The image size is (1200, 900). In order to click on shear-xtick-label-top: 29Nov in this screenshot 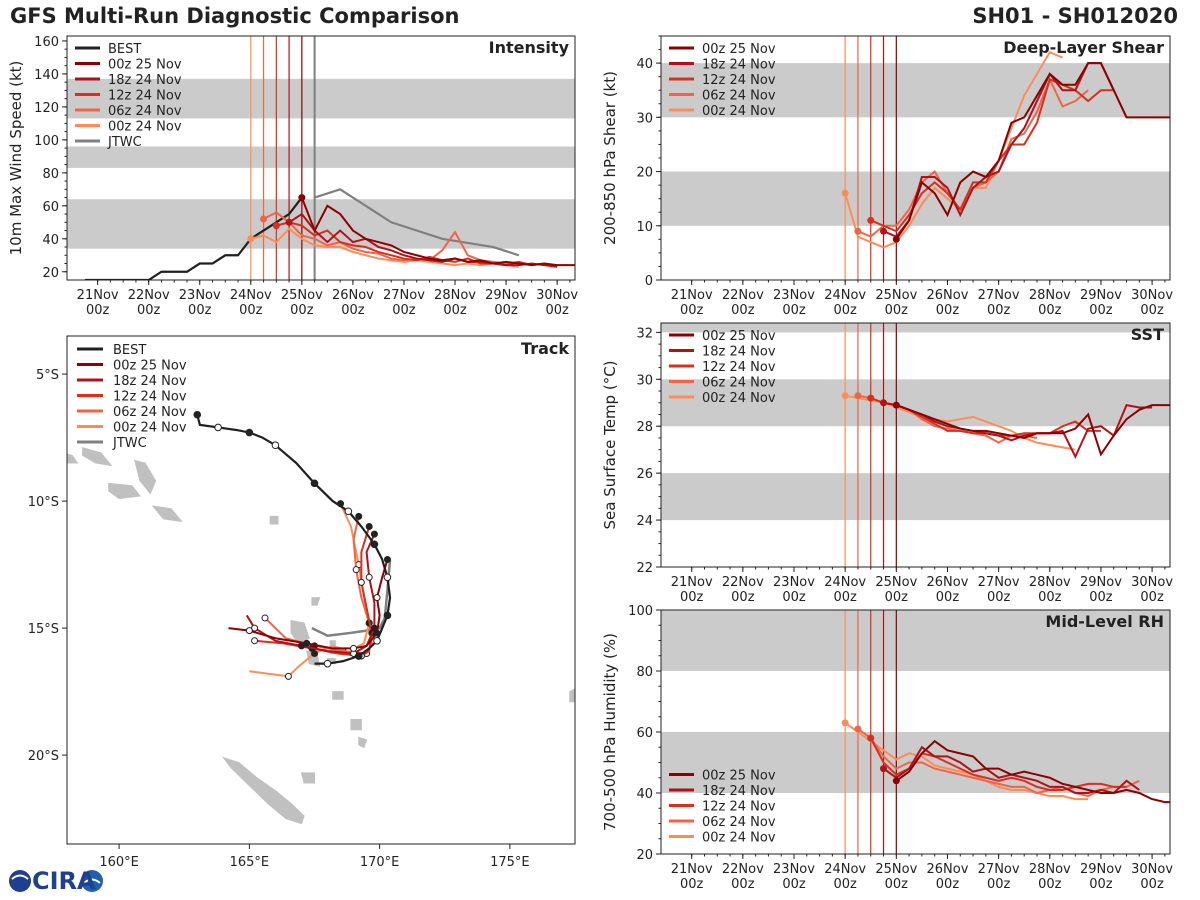, I will do `click(1101, 295)`.